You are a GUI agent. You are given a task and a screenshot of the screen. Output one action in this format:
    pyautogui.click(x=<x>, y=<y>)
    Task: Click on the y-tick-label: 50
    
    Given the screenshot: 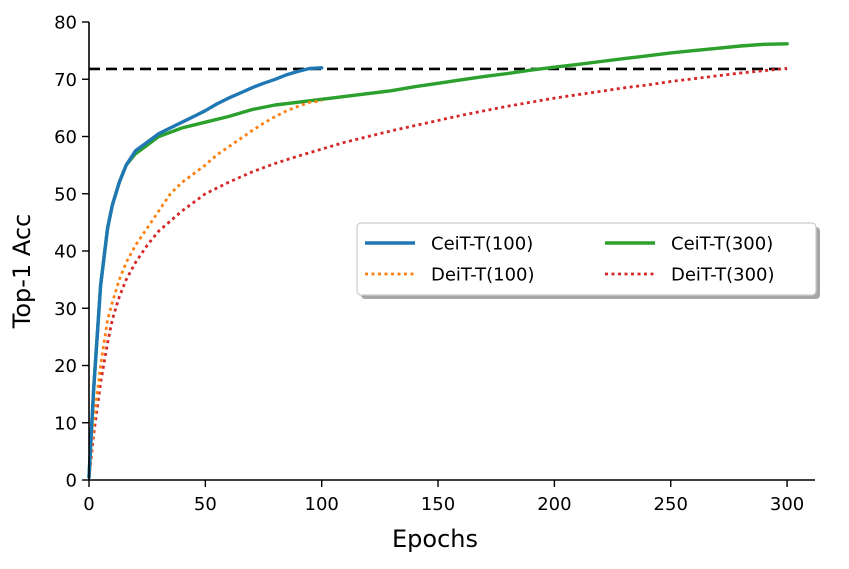 What is the action you would take?
    pyautogui.click(x=65, y=194)
    